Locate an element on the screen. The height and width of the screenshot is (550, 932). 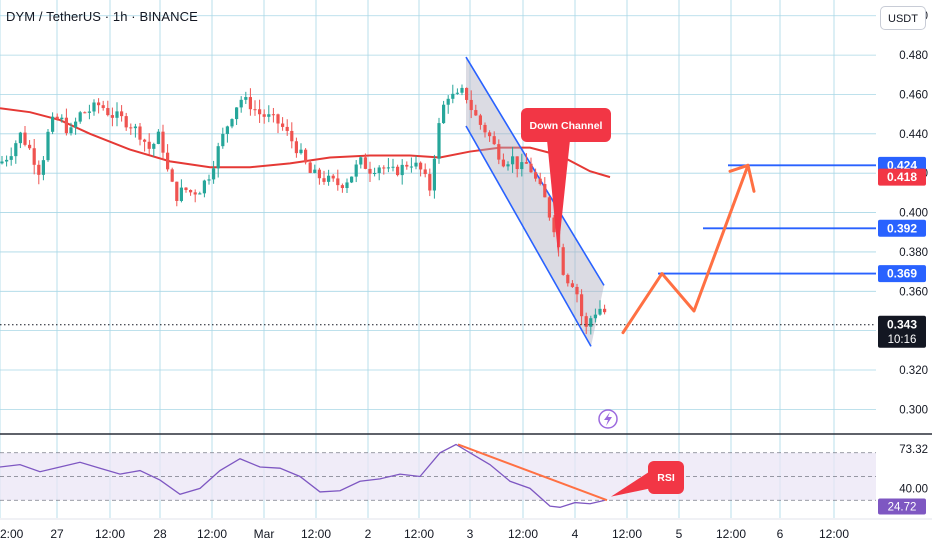
rsi-badge is located at coordinates (902, 506).